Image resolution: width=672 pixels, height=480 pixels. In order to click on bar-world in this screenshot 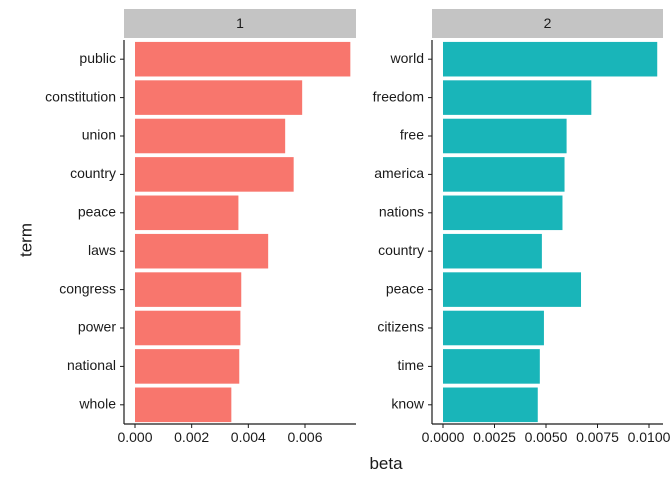, I will do `click(550, 59)`.